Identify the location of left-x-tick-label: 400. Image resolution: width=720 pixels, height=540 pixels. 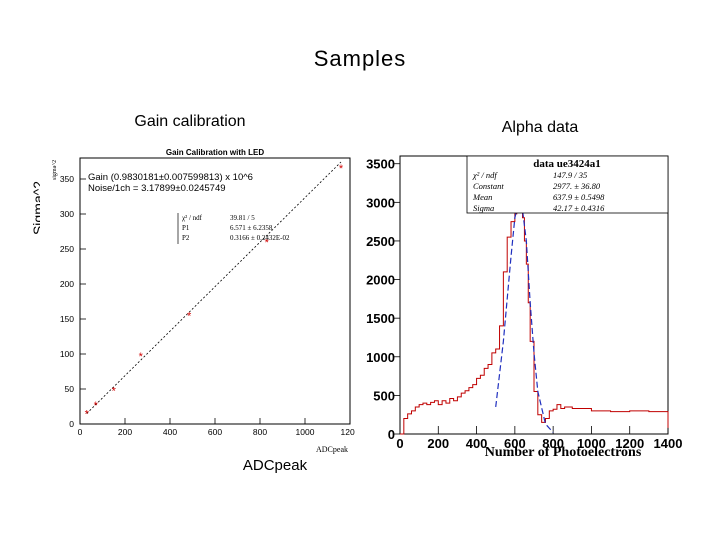
(170, 432).